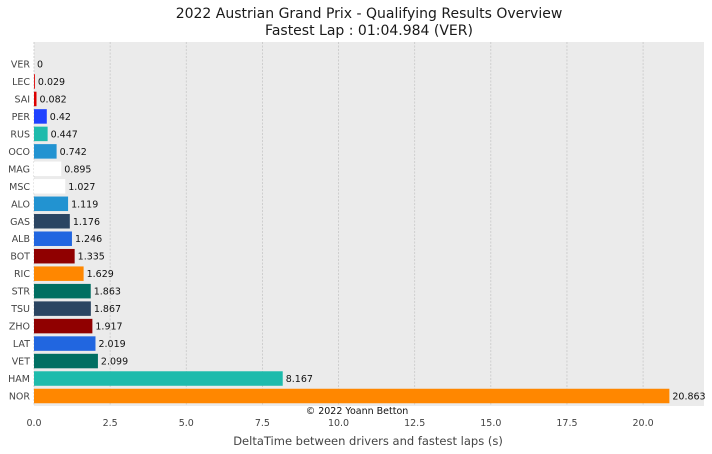 This screenshot has width=712, height=454. What do you see at coordinates (108, 327) in the screenshot?
I see `bar-value-label: 1.917` at bounding box center [108, 327].